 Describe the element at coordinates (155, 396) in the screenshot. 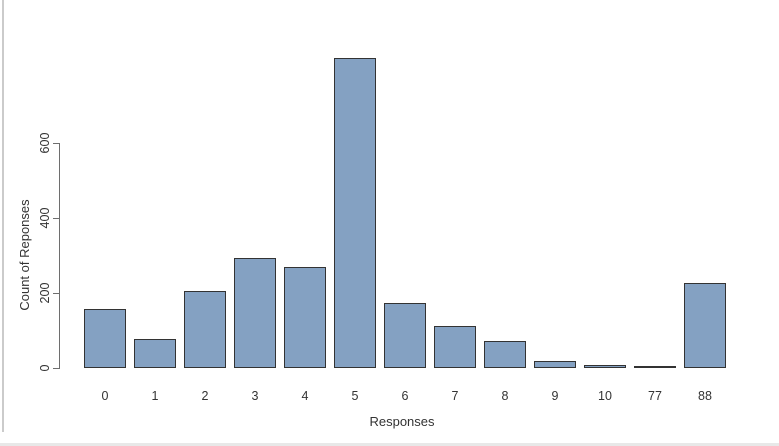

I see `x-tick-label: 1` at that location.